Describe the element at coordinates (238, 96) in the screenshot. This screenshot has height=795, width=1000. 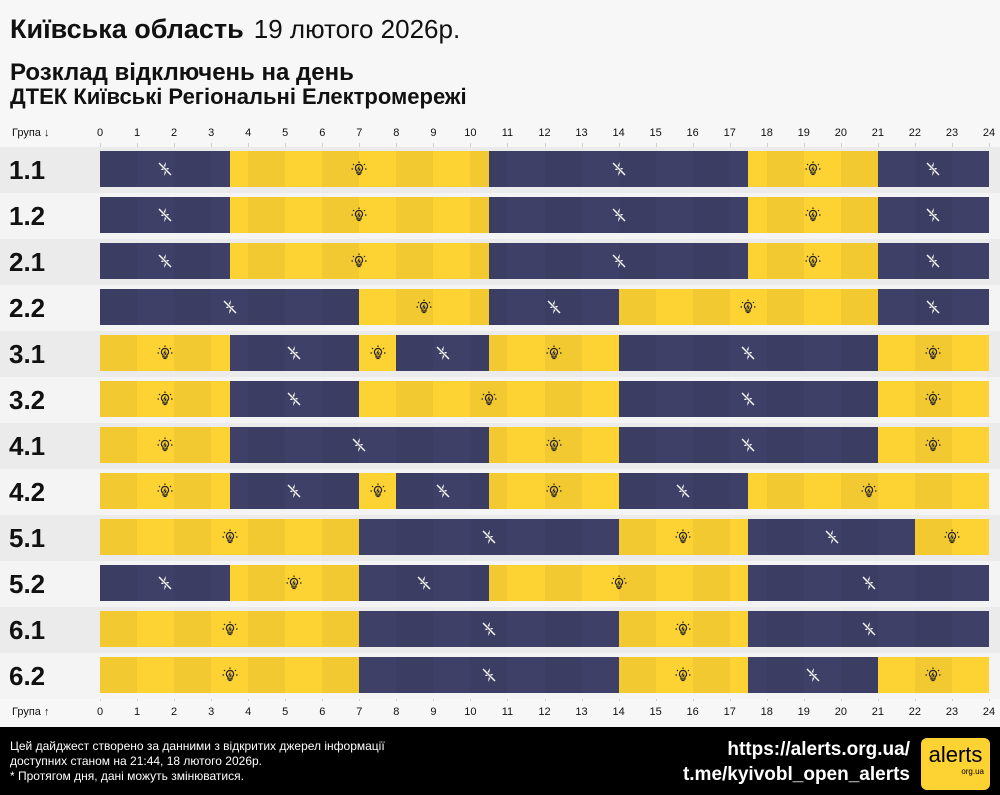
I see `company-name: ДТЕК Київські Регіональні Електромережі` at that location.